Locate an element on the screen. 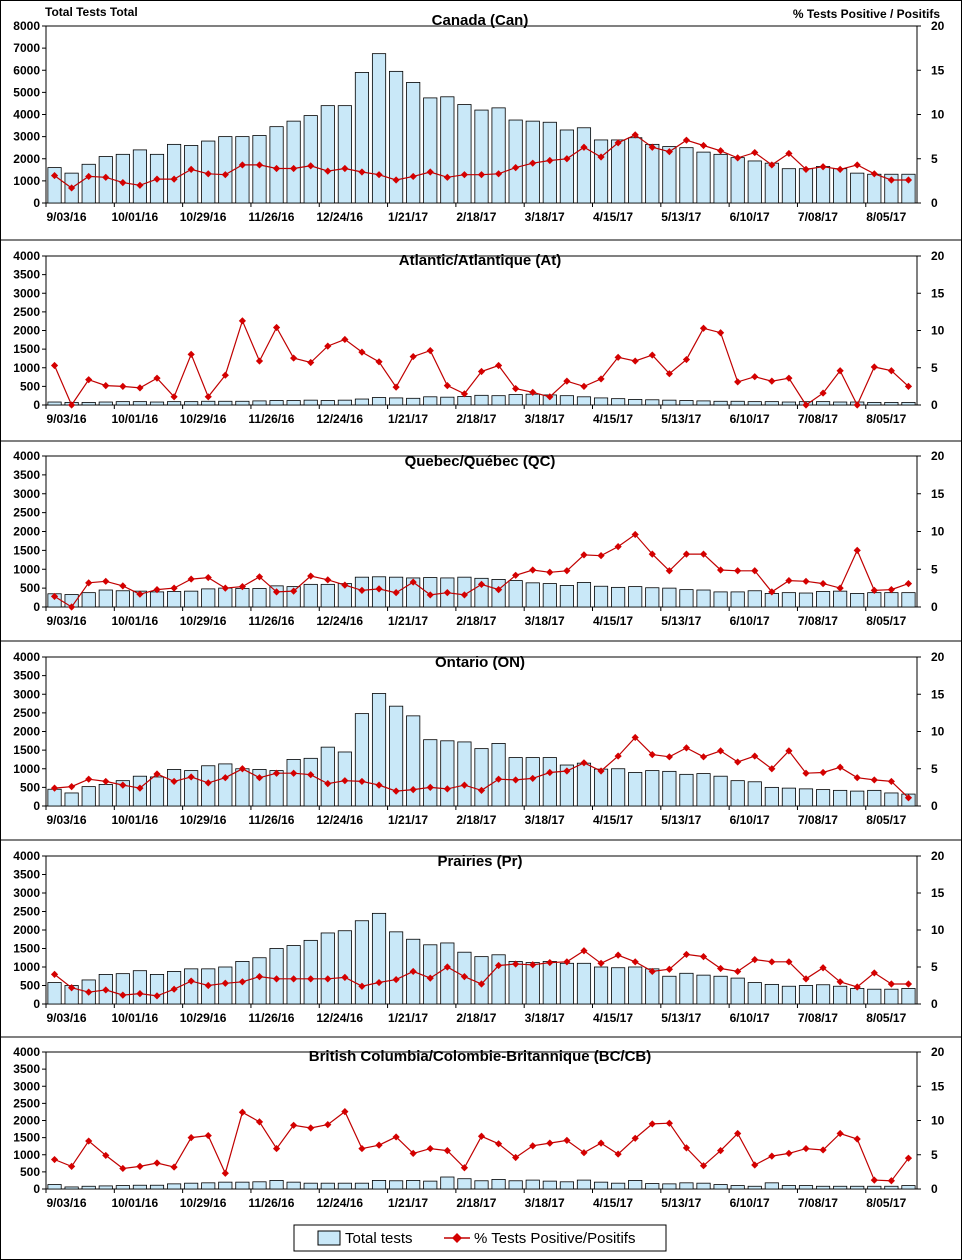  x-axis-tick-label: 6/10/17 is located at coordinates (750, 621).